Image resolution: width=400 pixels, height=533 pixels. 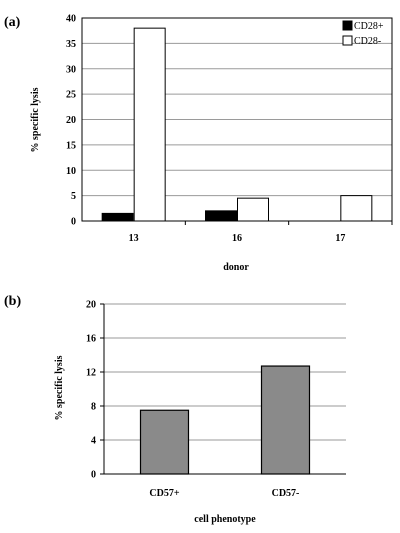 I want to click on x-category-label: CD57+, so click(x=164, y=493).